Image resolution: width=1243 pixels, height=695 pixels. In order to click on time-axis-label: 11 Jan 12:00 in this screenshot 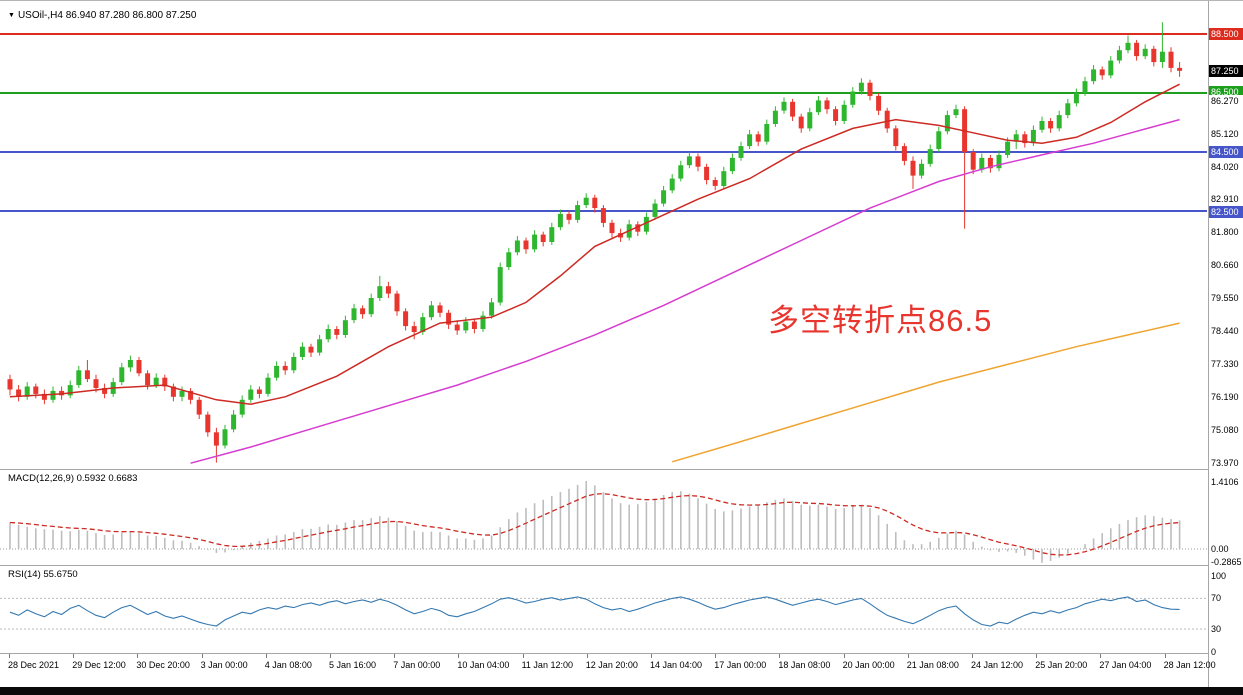, I will do `click(547, 665)`.